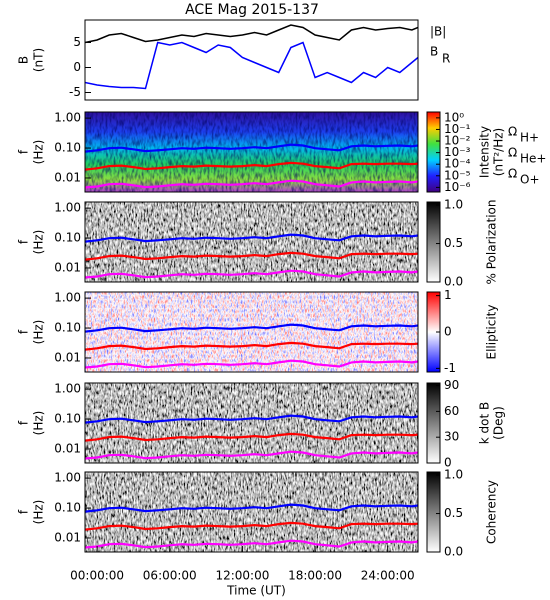 This screenshot has width=550, height=600. What do you see at coordinates (446, 59) in the screenshot?
I see `legend-subscript: R` at bounding box center [446, 59].